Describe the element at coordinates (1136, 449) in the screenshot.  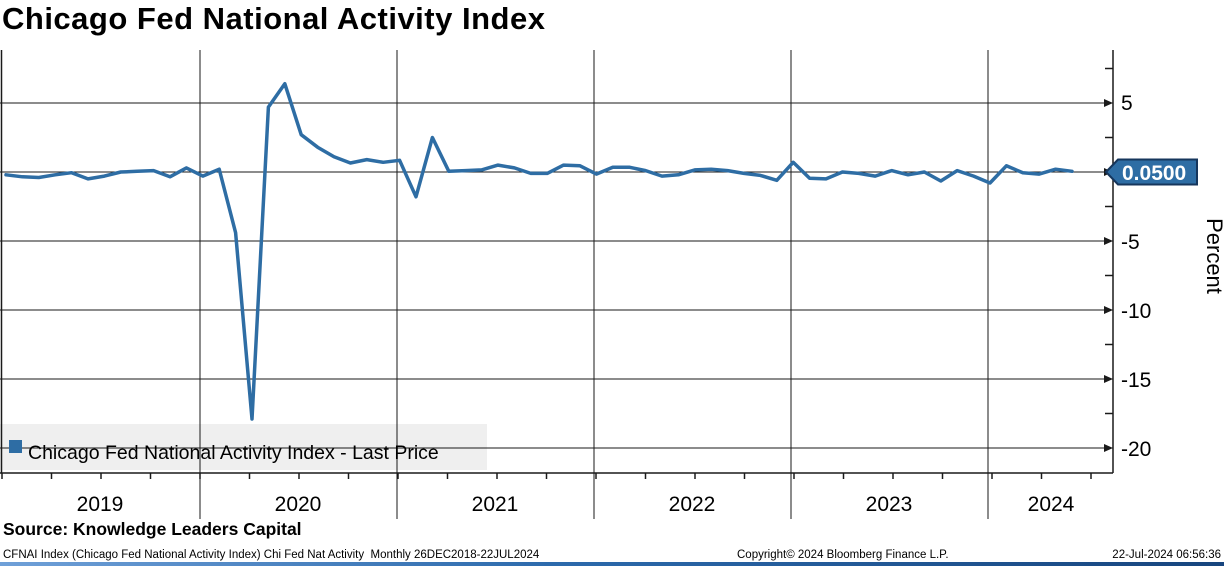
I see `y-tick-label: -20` at that location.